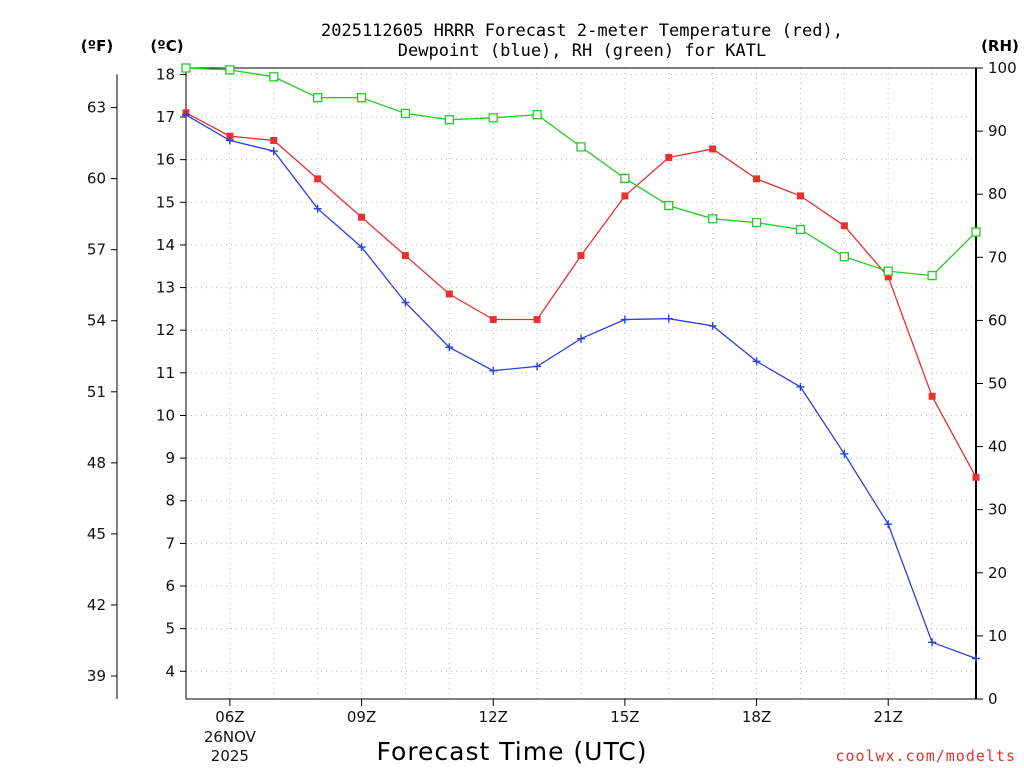  What do you see at coordinates (512, 751) in the screenshot?
I see `x-axis-title: Forecast Time (UTC)` at bounding box center [512, 751].